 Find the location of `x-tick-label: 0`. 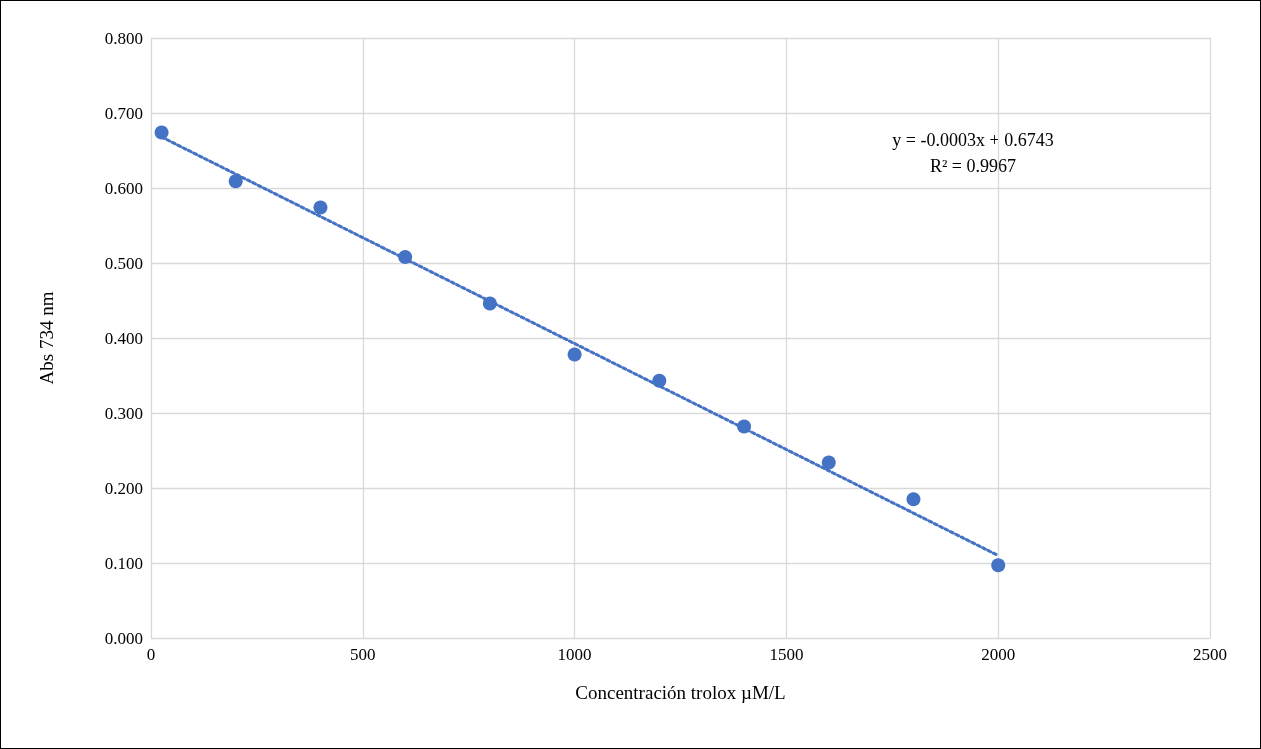

x-tick-label: 0 is located at coordinates (151, 654).